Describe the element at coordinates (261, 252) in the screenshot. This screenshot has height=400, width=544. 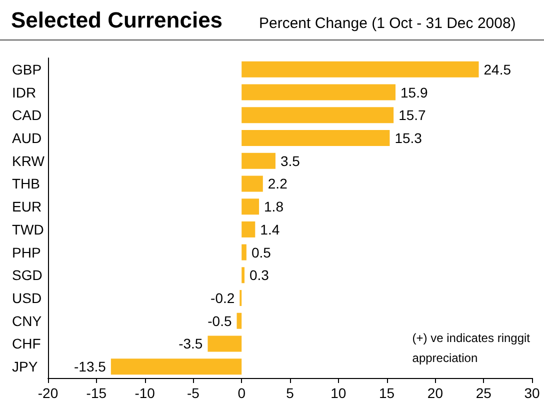
I see `data-label: 0.5` at that location.